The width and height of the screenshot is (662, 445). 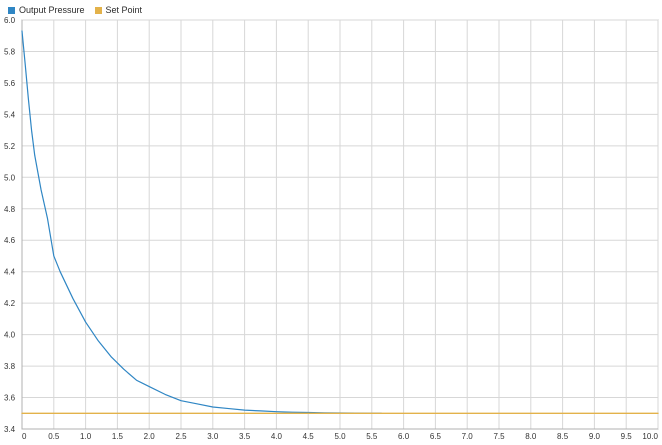 I want to click on x-tick-label: 7.5, so click(x=499, y=436).